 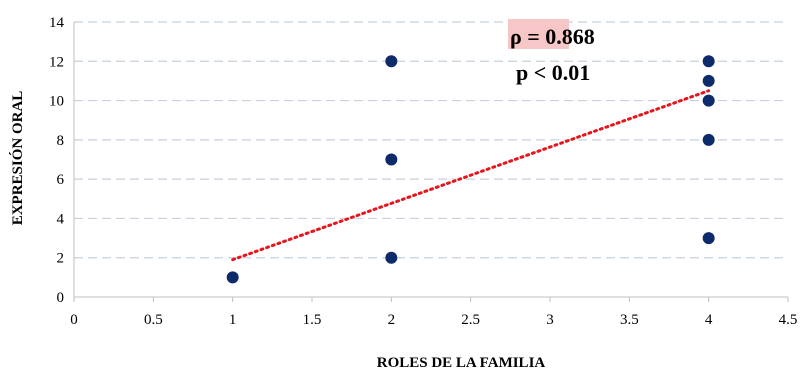 What do you see at coordinates (57, 23) in the screenshot?
I see `y-tick-label: 14` at bounding box center [57, 23].